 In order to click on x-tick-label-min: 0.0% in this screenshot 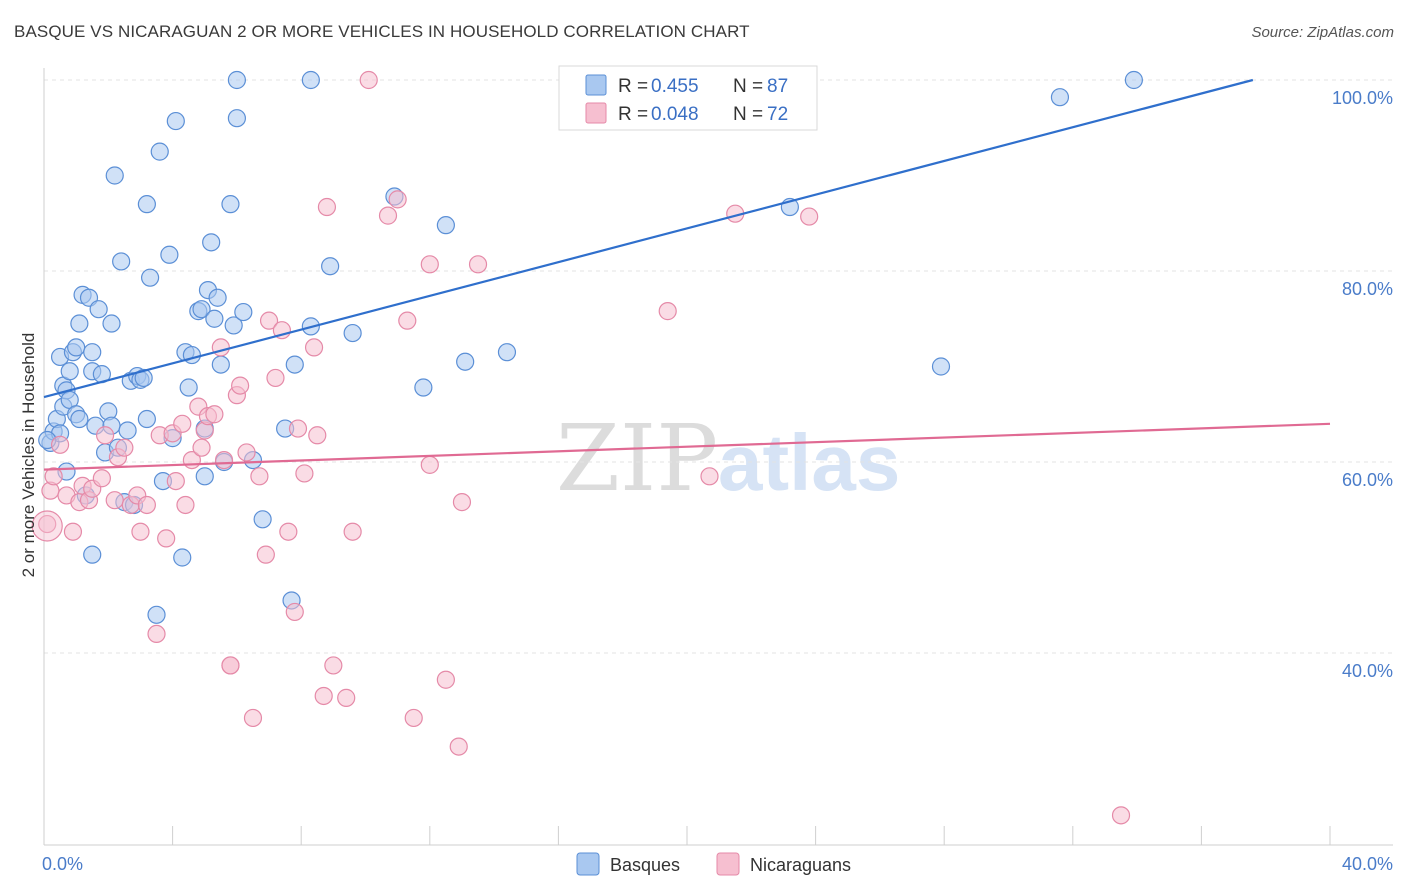, I will do `click(62, 864)`.